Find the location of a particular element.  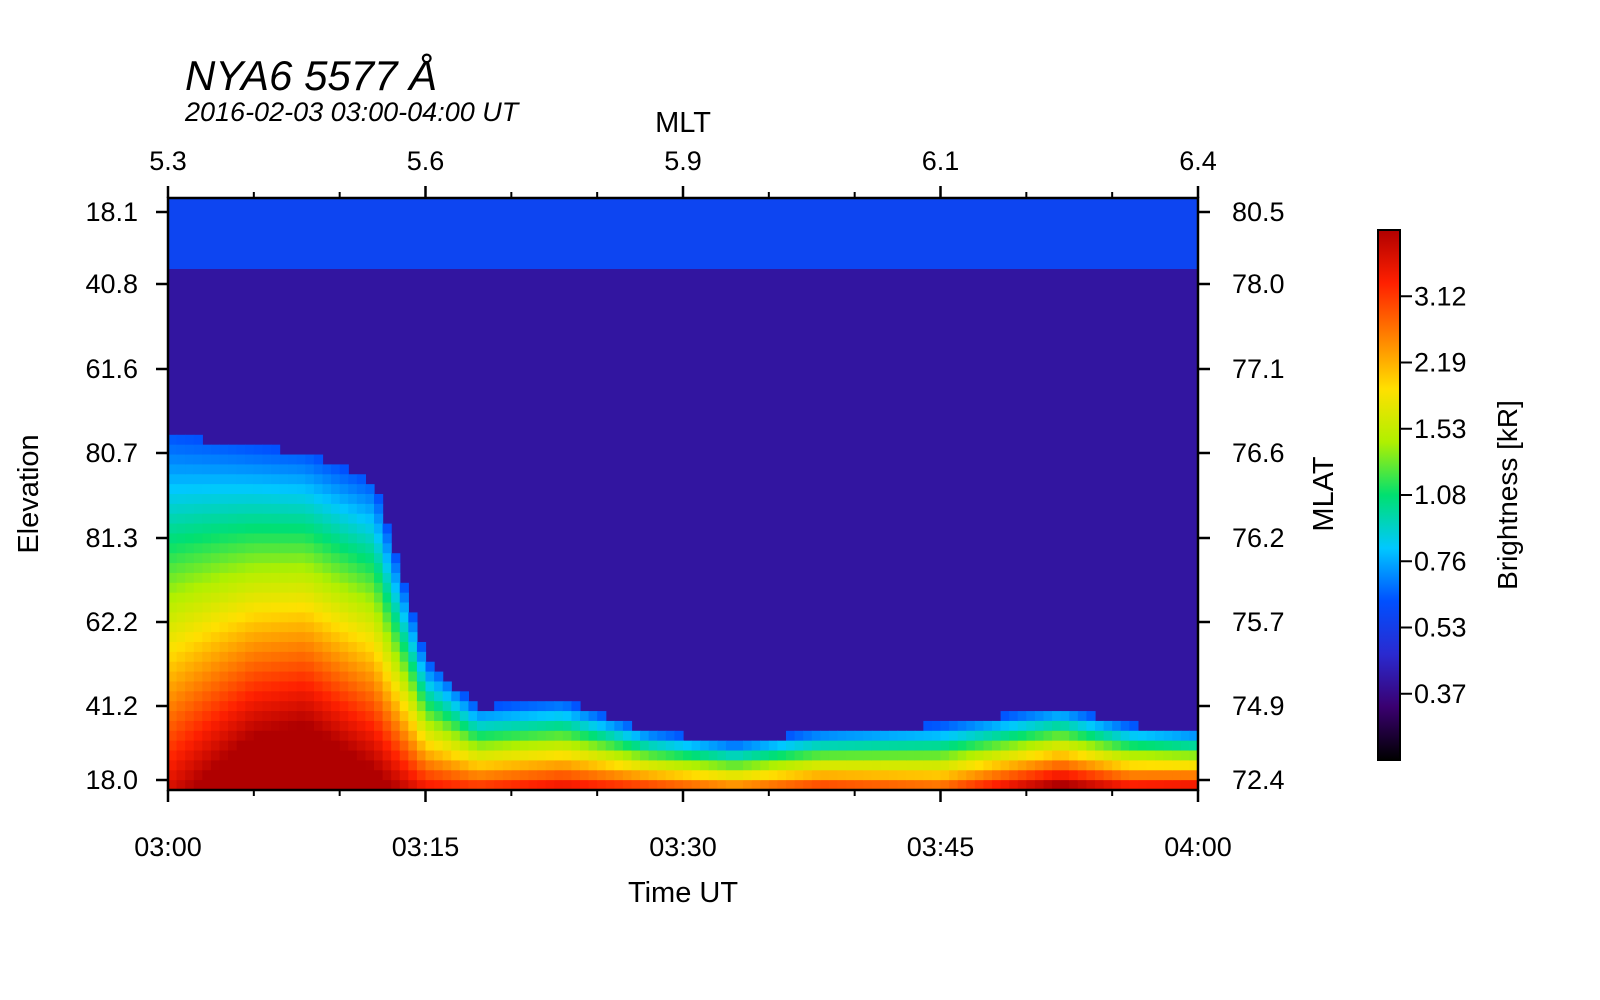

elevation-tick-label: 80.7 is located at coordinates (111, 453).